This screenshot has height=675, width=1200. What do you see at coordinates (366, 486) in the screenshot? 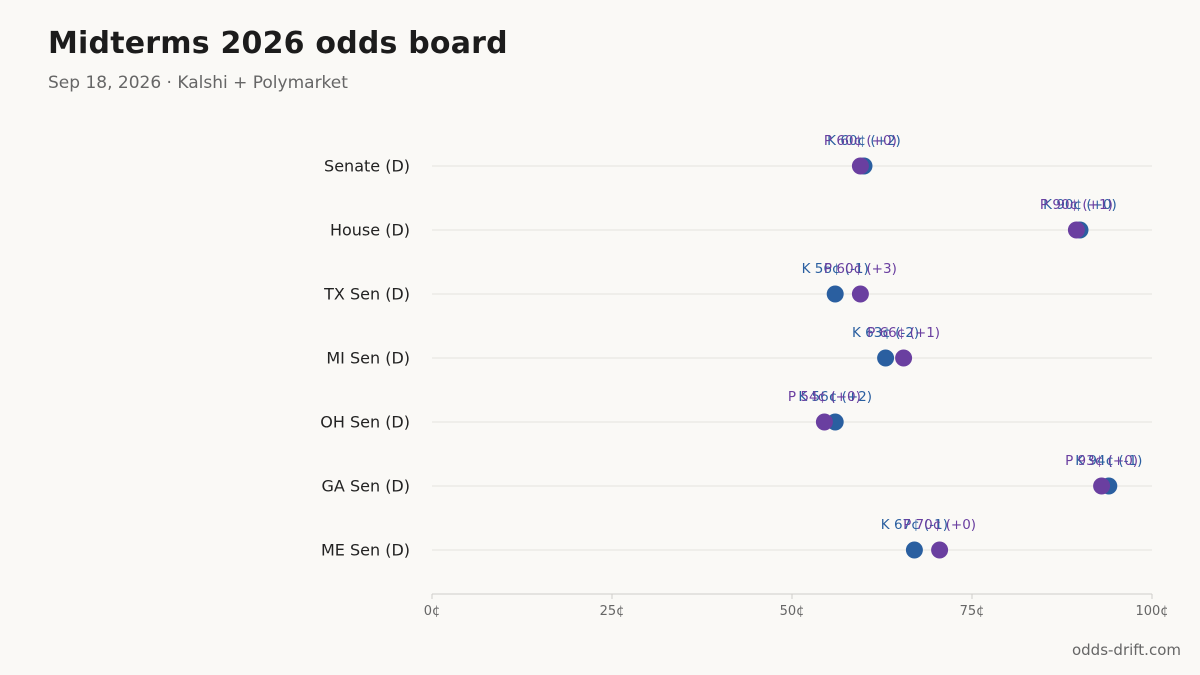
I see `category-label: GA Sen (D)` at bounding box center [366, 486].